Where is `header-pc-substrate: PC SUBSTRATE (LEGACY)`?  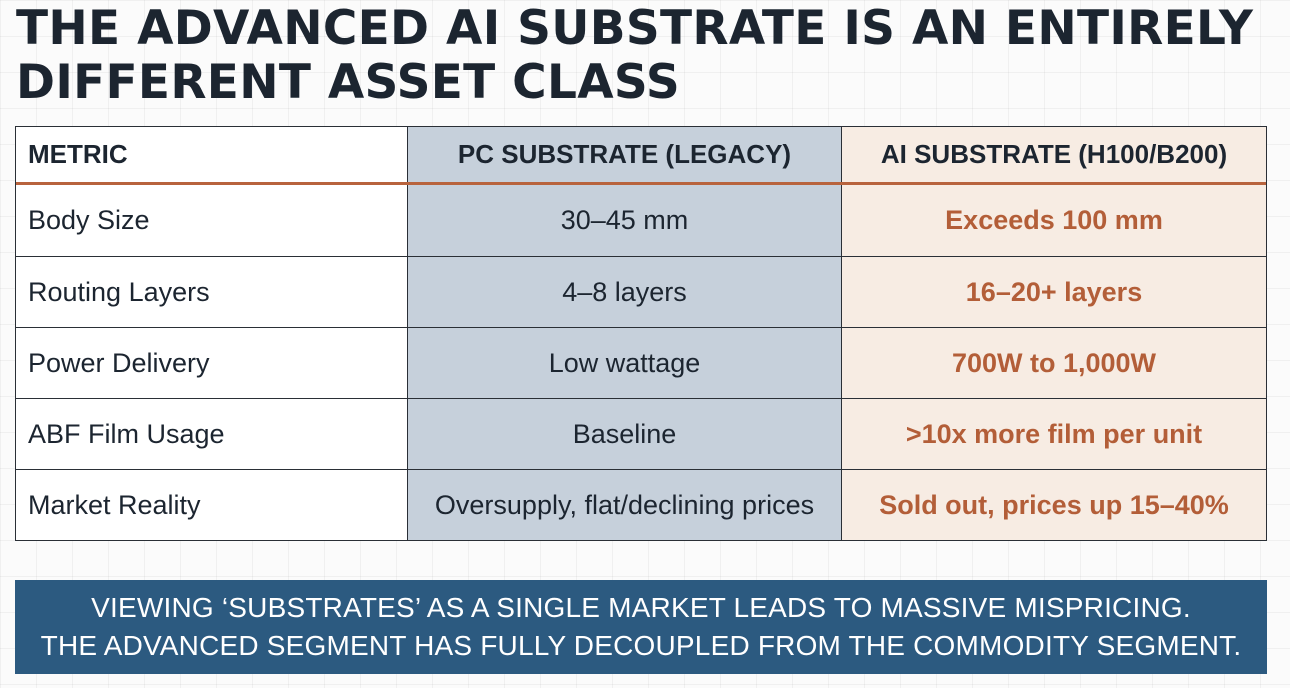
header-pc-substrate: PC SUBSTRATE (LEGACY) is located at coordinates (625, 154).